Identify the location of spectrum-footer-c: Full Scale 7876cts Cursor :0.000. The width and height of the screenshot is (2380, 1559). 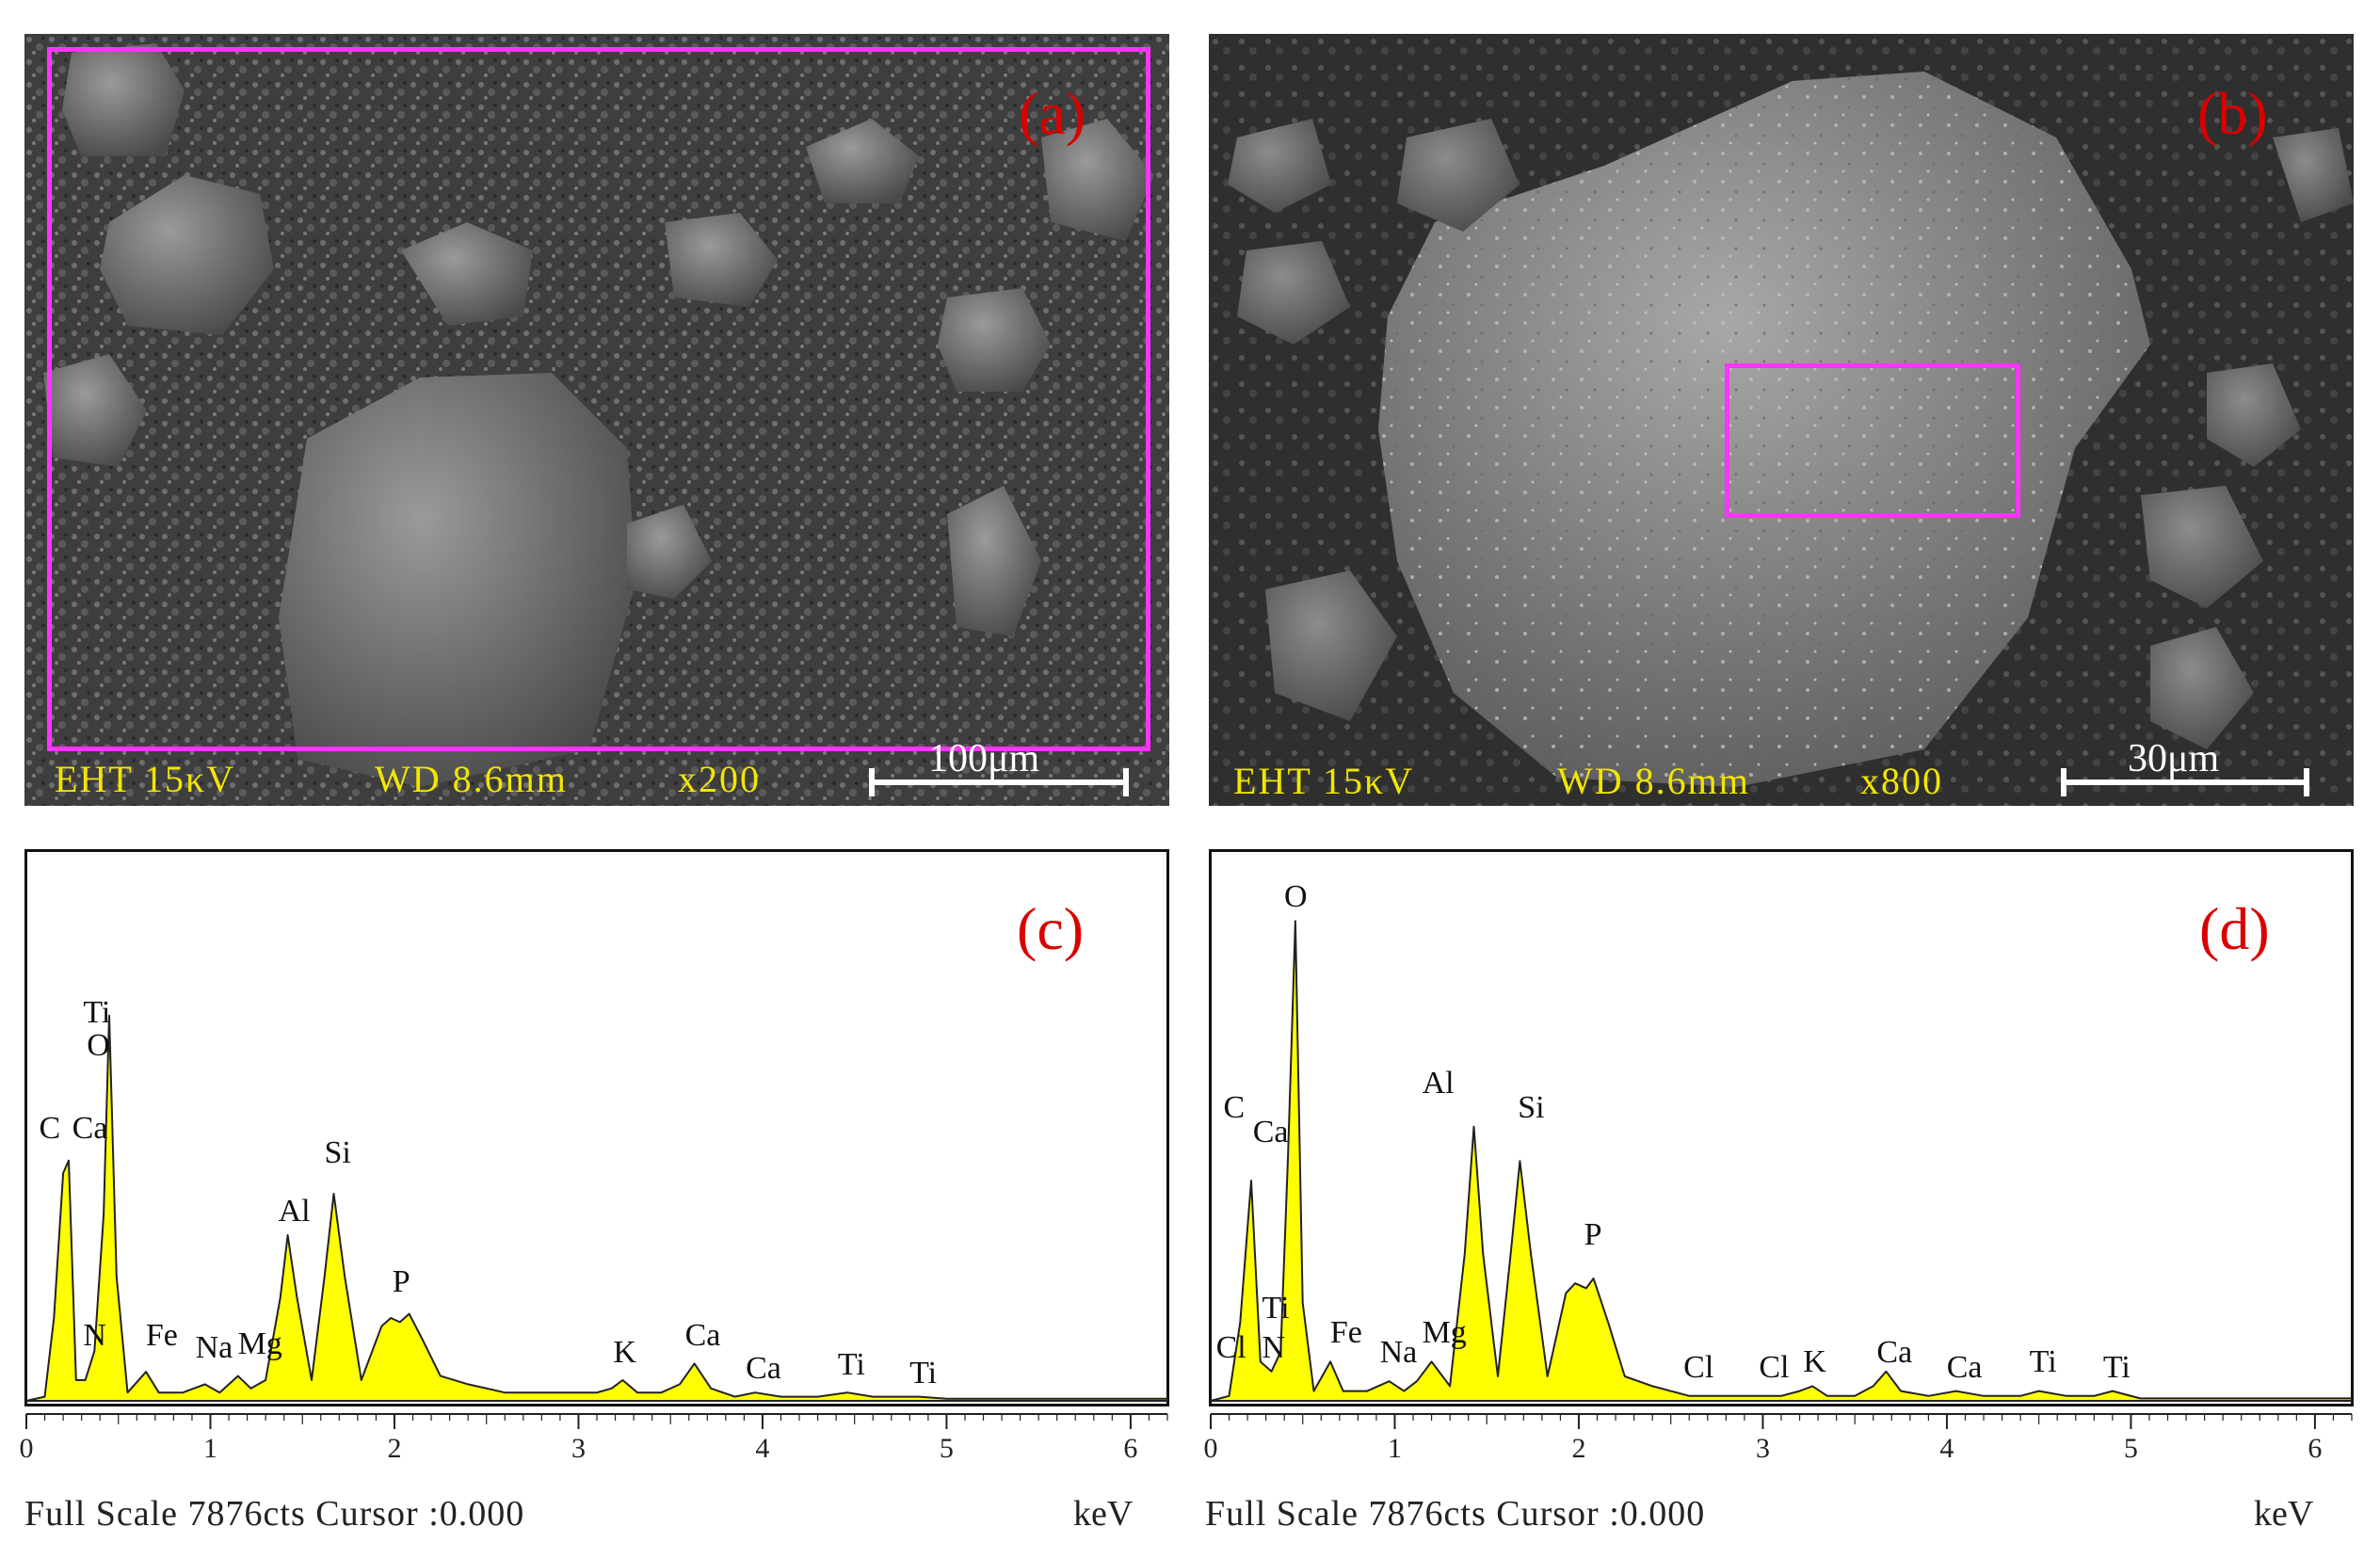
(274, 1514).